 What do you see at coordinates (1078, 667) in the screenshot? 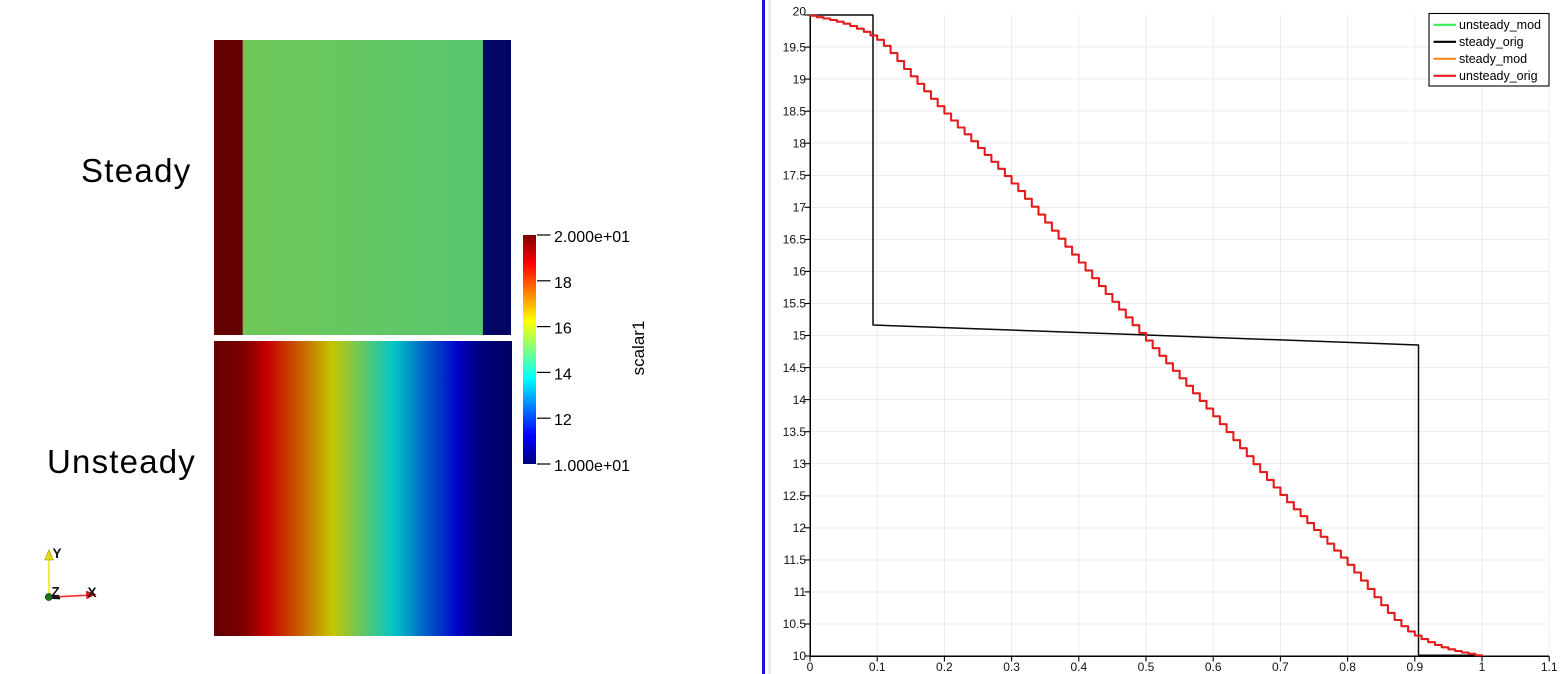
I see `svg-text: 0.4` at bounding box center [1078, 667].